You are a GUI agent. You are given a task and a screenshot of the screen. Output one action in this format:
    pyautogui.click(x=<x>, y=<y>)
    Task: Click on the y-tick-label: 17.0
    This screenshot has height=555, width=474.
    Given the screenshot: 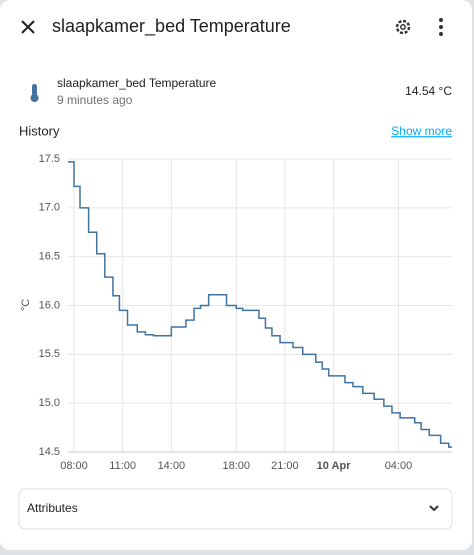 What is the action you would take?
    pyautogui.click(x=49, y=208)
    